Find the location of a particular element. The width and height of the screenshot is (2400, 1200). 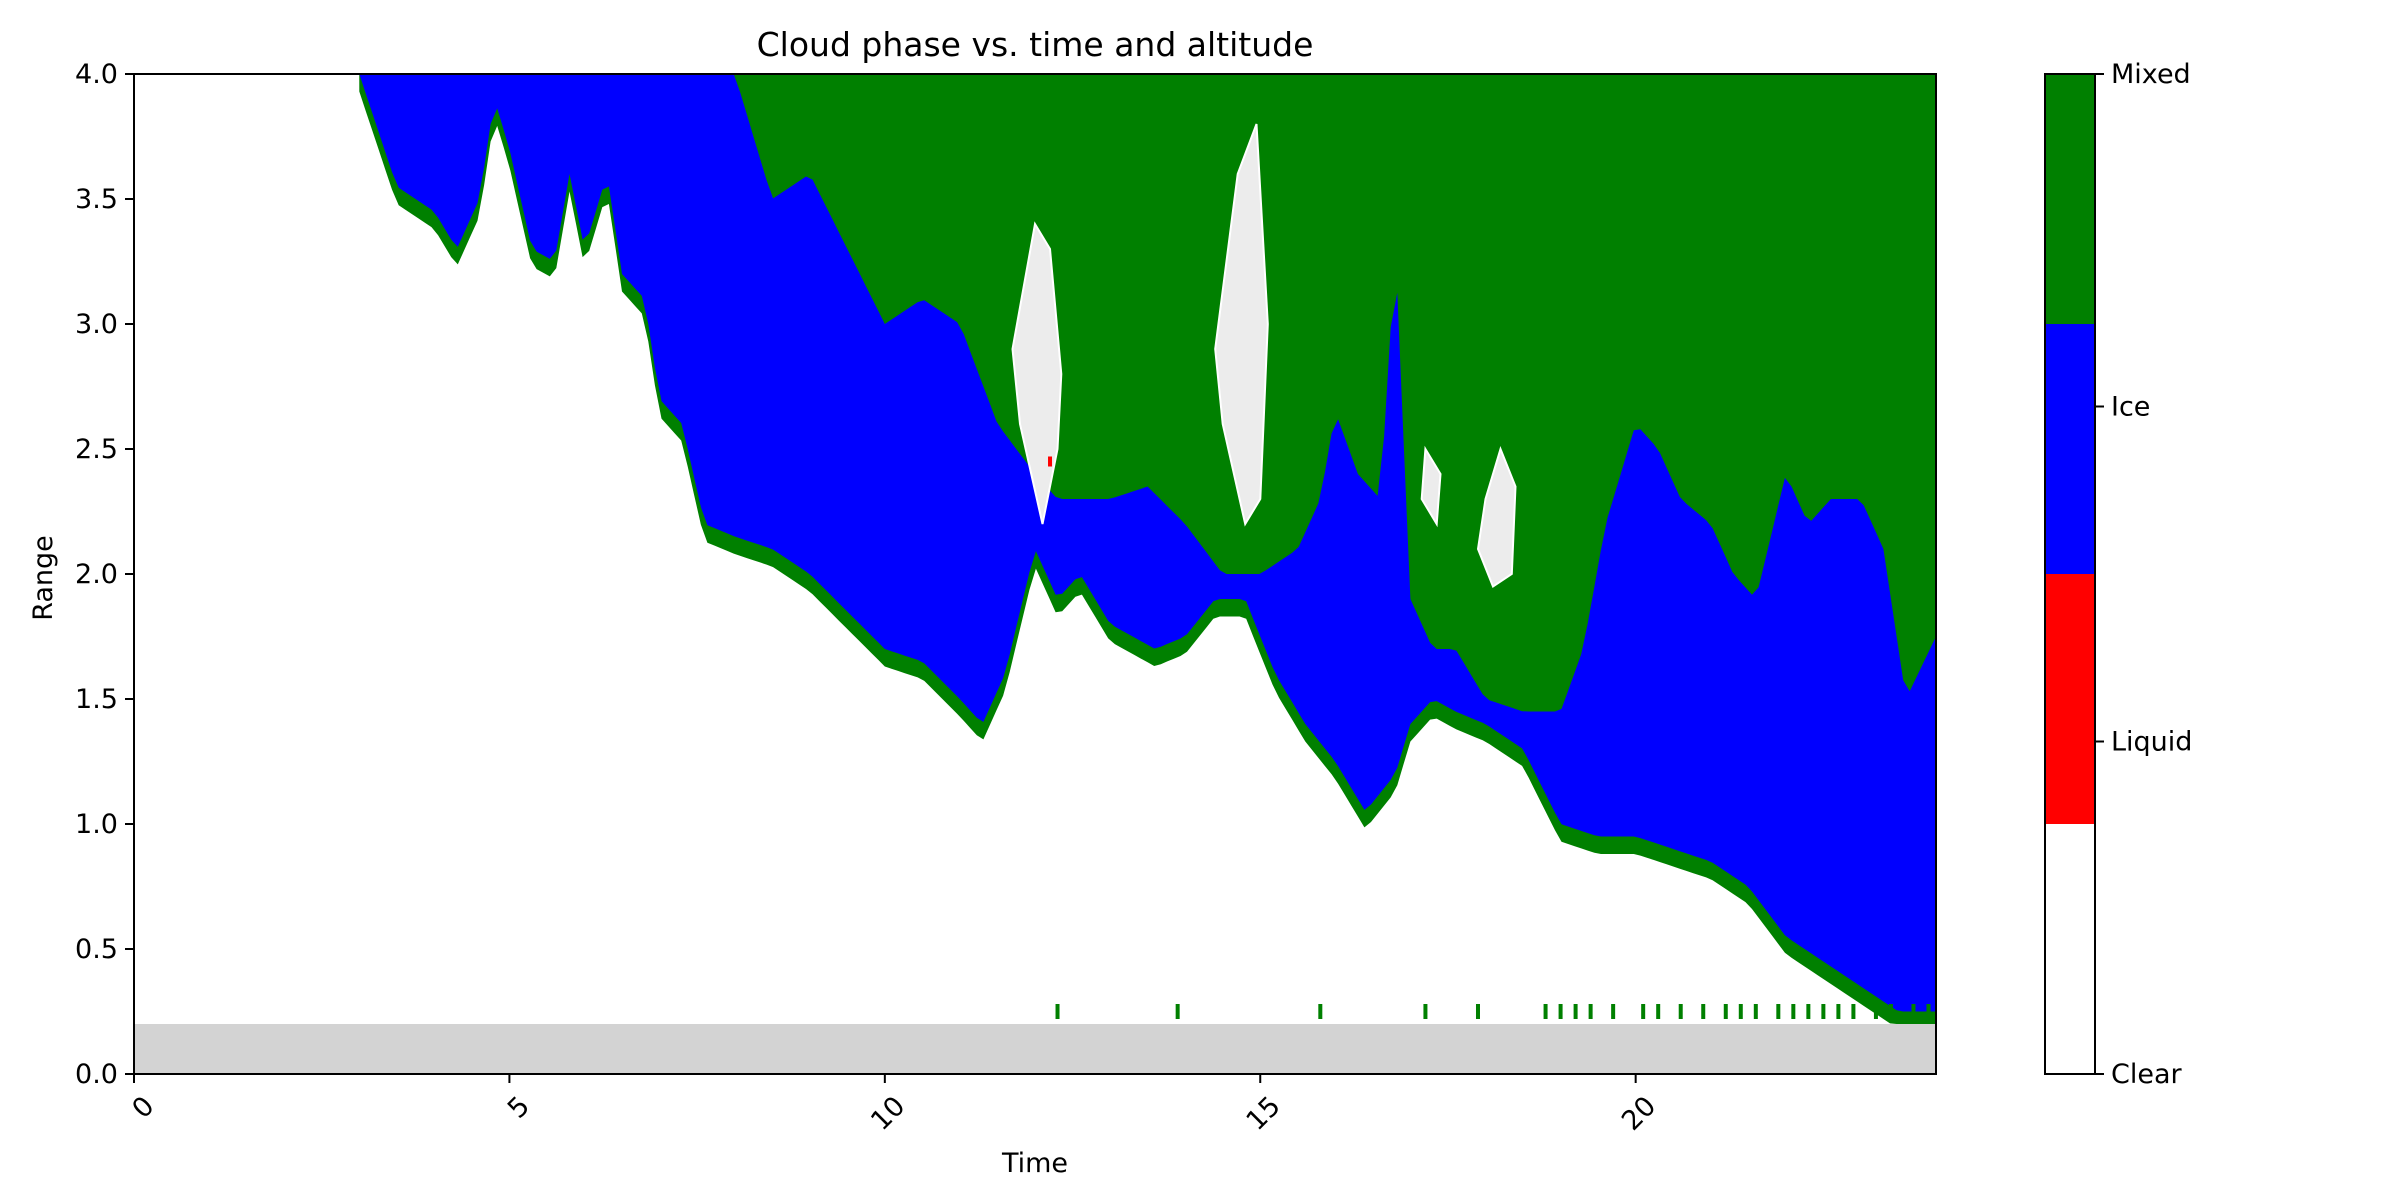

x-tick-label: 10 is located at coordinates (888, 1114).